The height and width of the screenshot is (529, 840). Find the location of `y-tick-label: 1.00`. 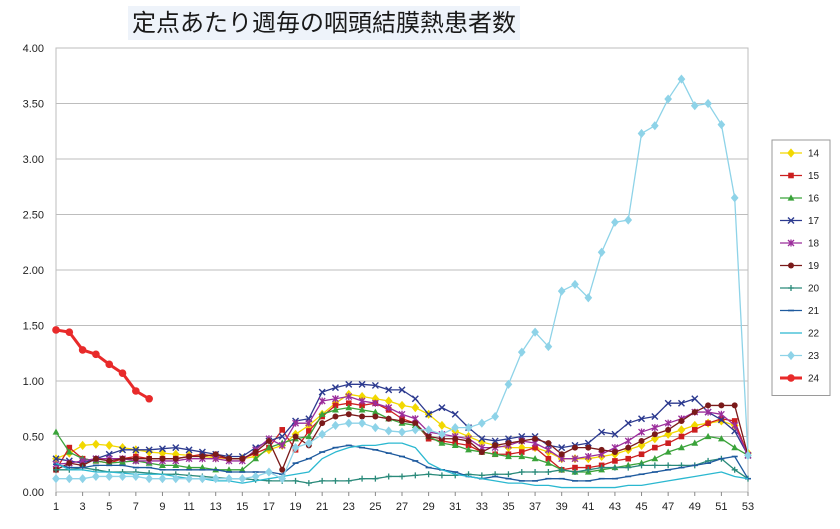

y-tick-label: 1.00 is located at coordinates (33, 382).